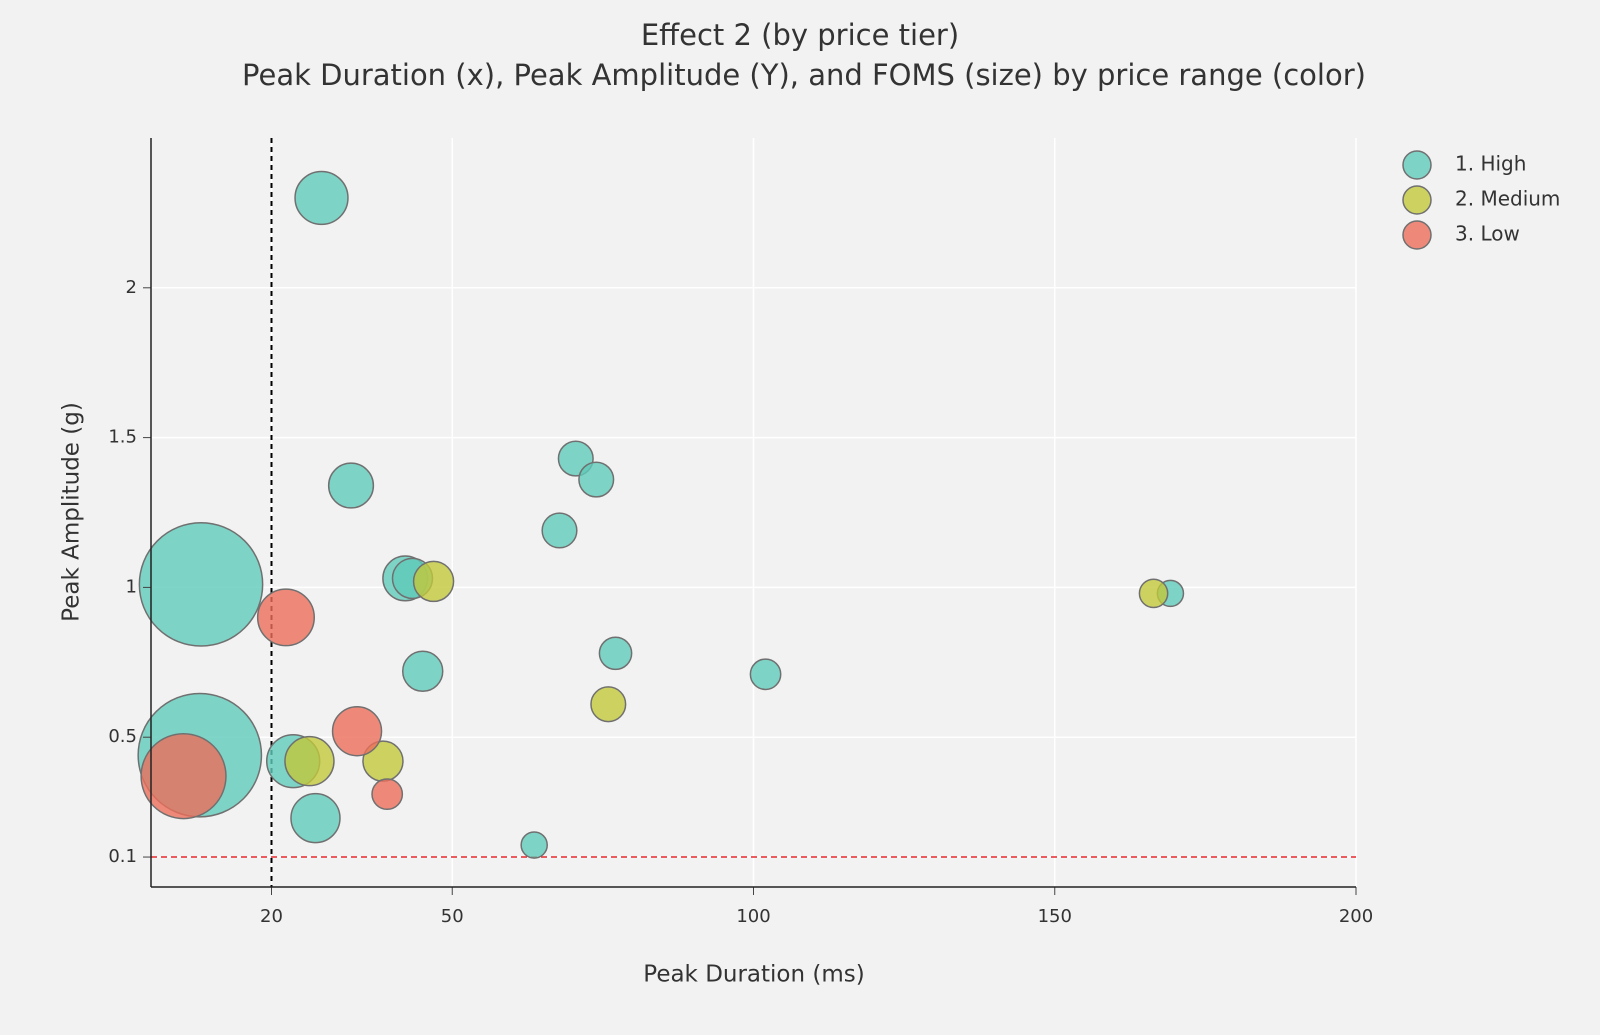 The height and width of the screenshot is (1035, 1600). I want to click on legend-label: 2. Medium, so click(1507, 199).